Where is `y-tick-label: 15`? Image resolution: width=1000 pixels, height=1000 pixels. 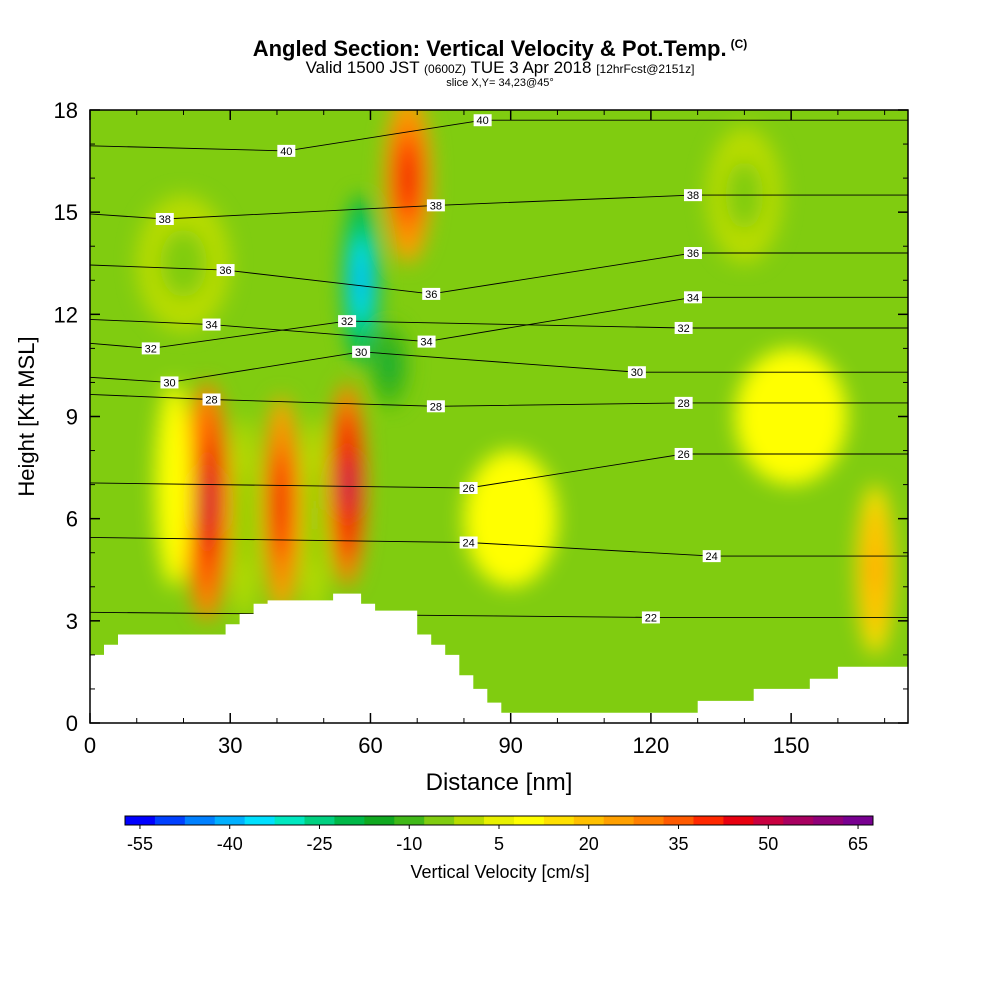 y-tick-label: 15 is located at coordinates (66, 212).